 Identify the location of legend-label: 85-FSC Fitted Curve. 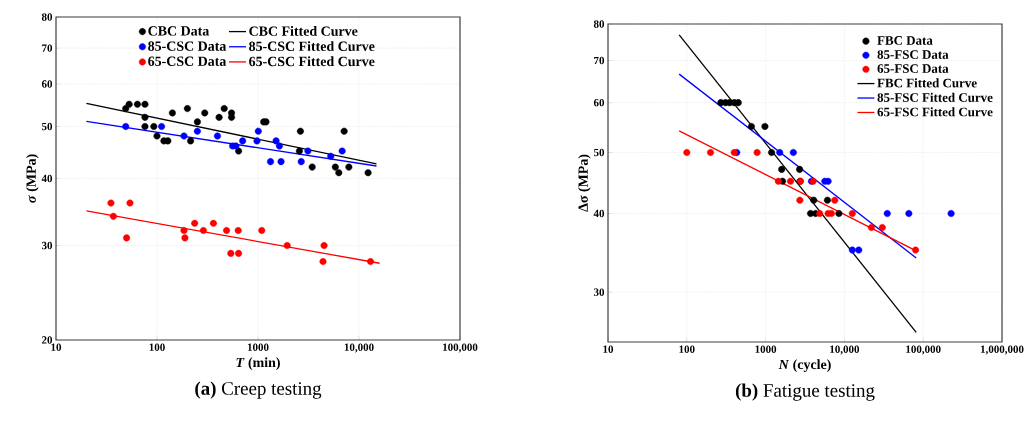
(935, 97).